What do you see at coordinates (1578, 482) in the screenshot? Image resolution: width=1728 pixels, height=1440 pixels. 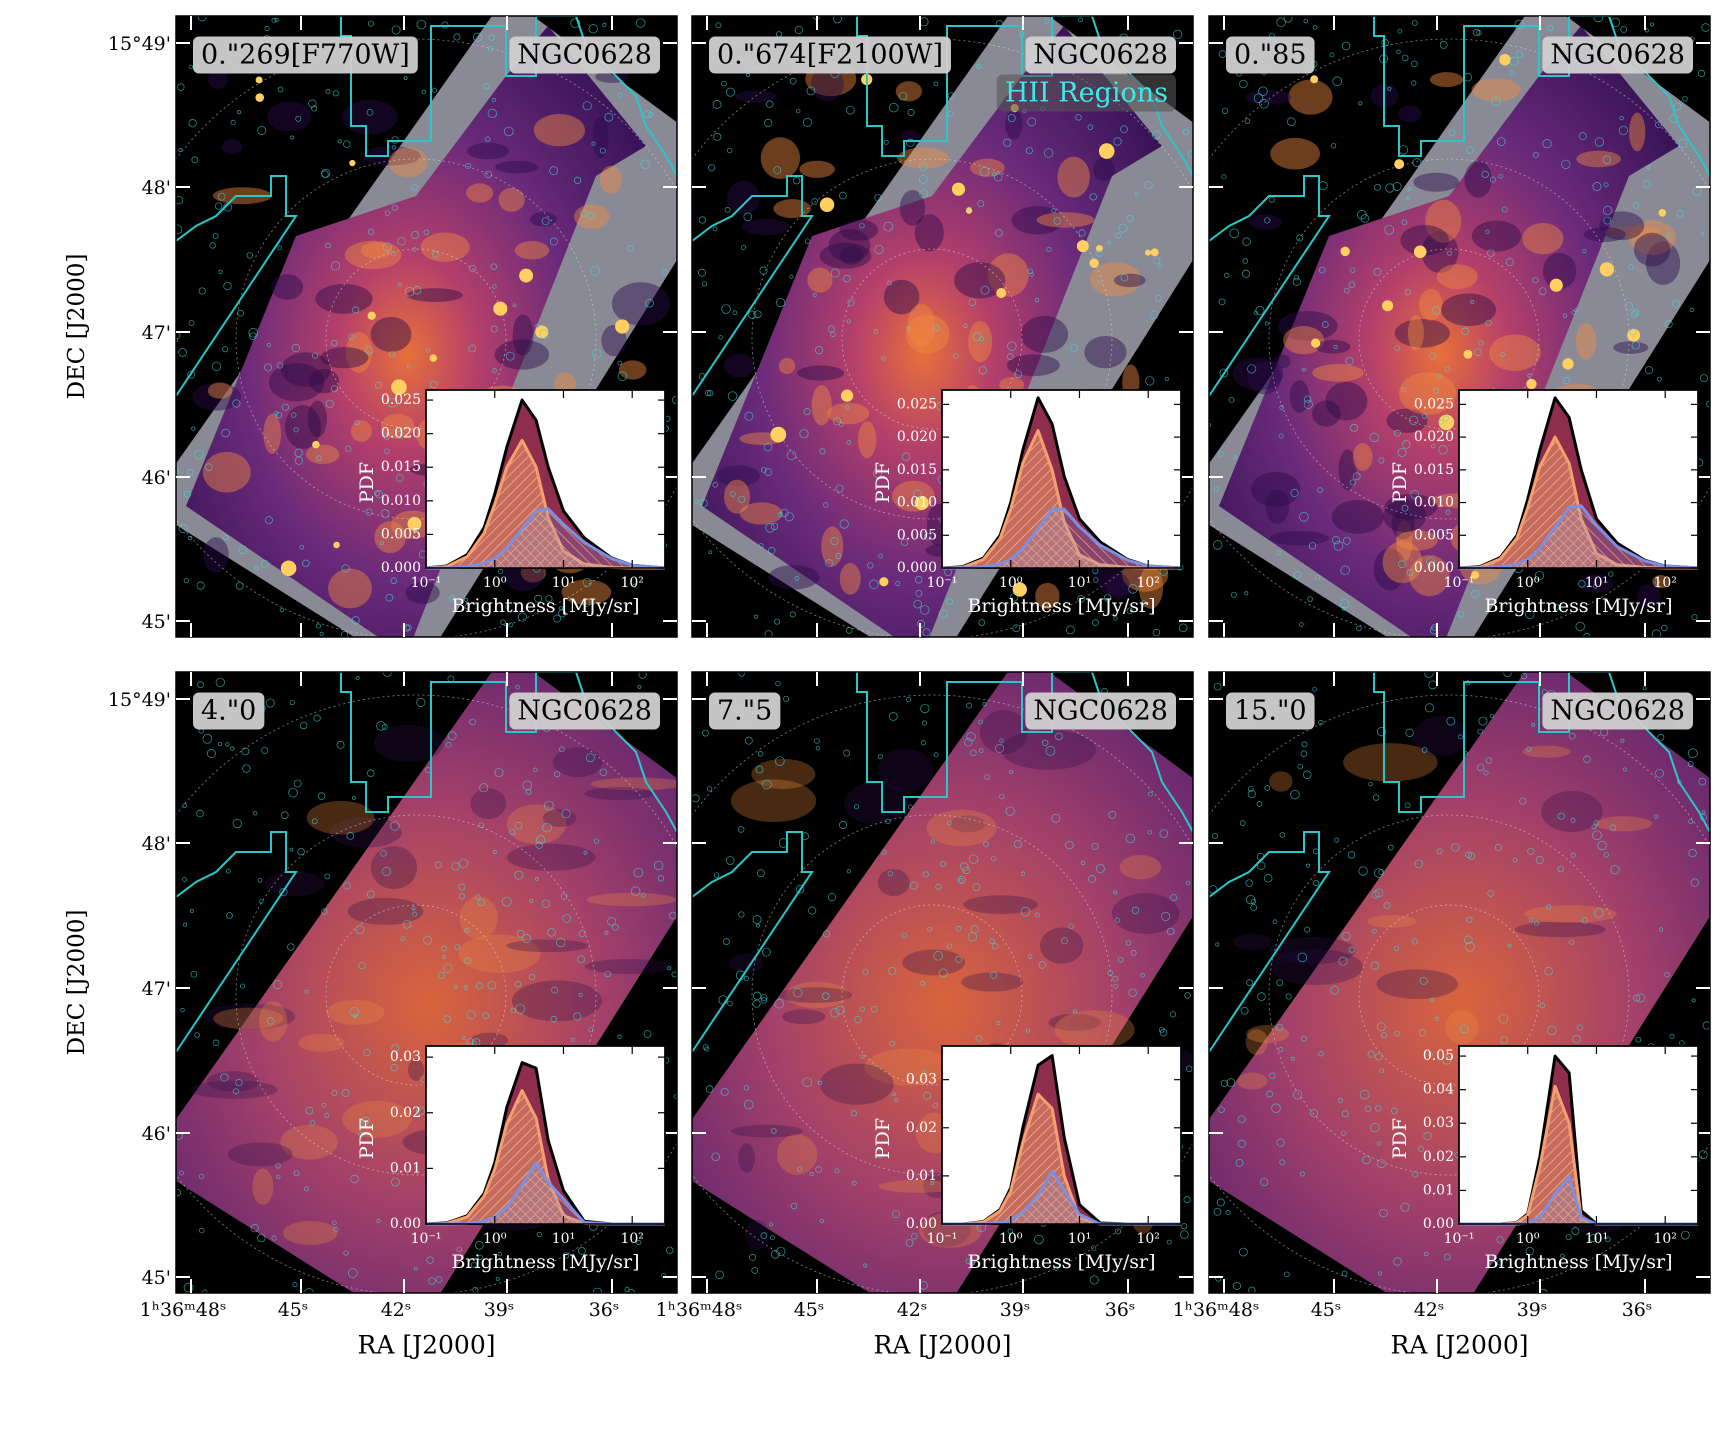 I see `pdf-area` at bounding box center [1578, 482].